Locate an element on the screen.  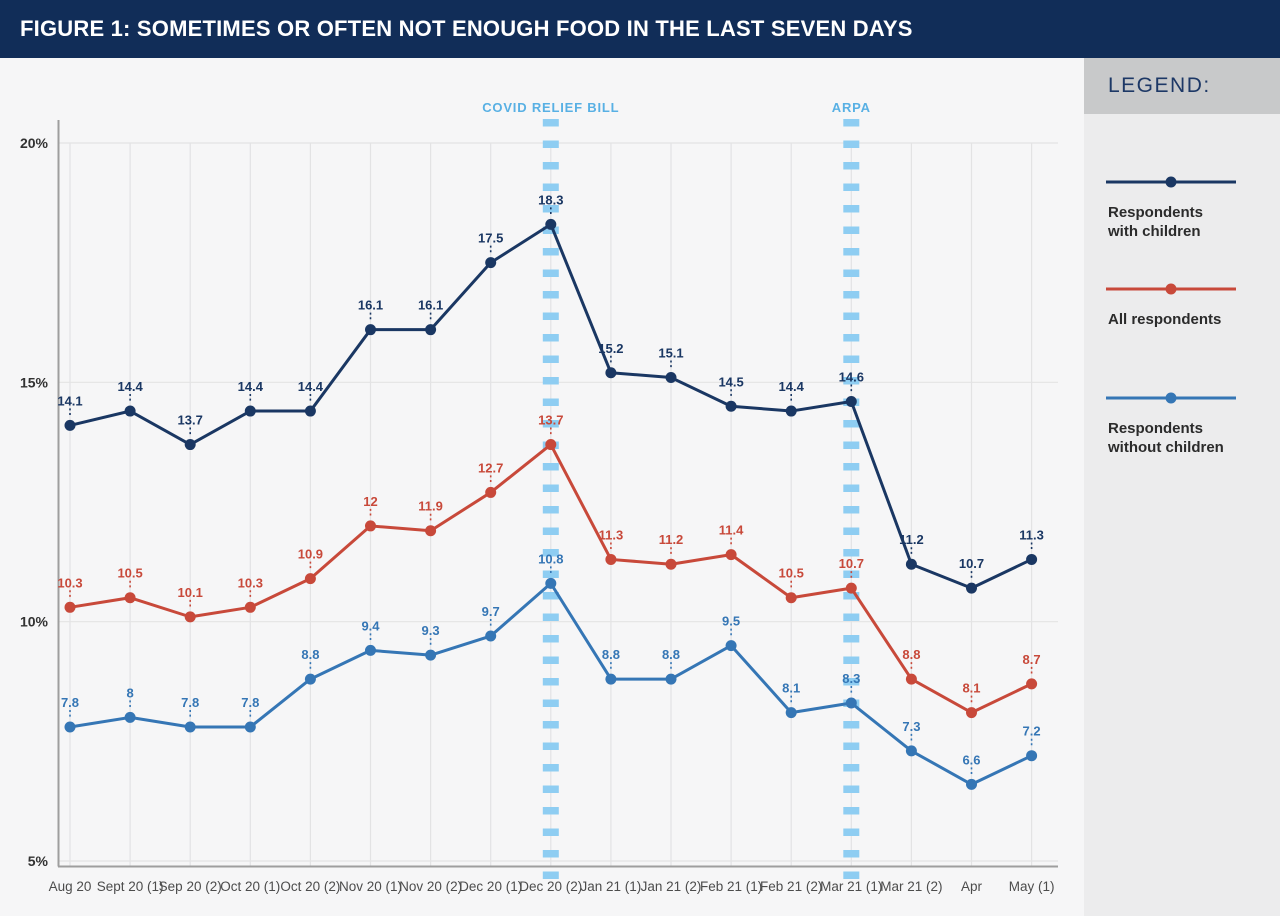
legend-swatch-line is located at coordinates (1171, 289).